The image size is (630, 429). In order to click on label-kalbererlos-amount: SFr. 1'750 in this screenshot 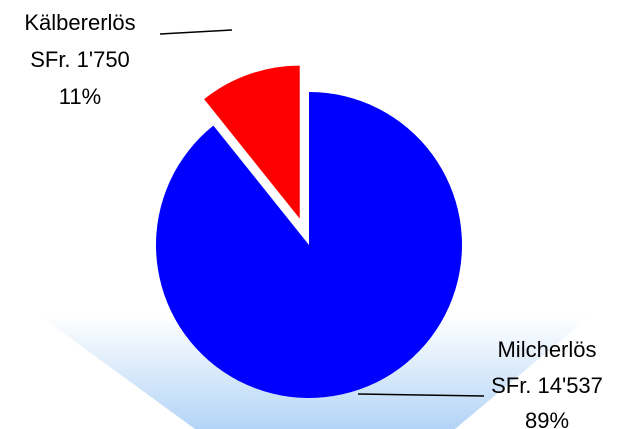, I will do `click(80, 59)`.